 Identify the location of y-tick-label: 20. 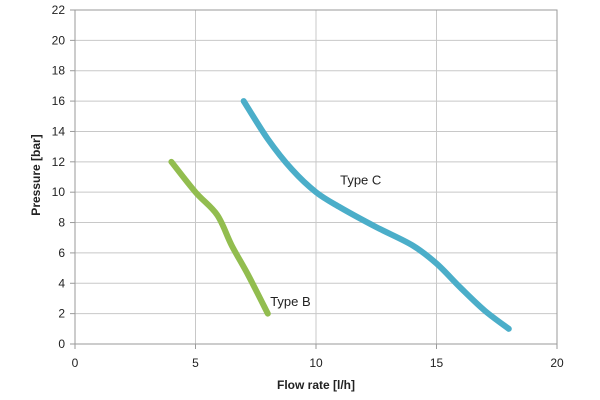
(59, 40).